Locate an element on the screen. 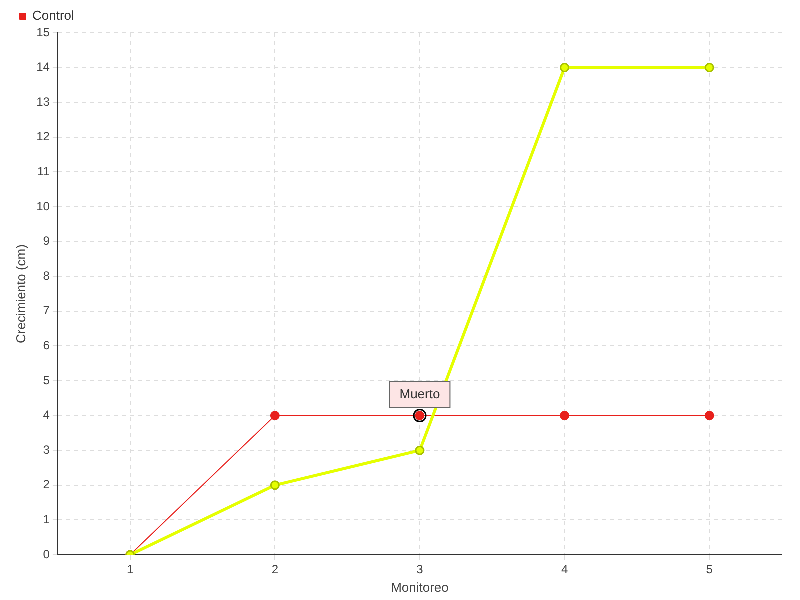 This screenshot has width=800, height=600. y-tick-label: 11 is located at coordinates (43, 171).